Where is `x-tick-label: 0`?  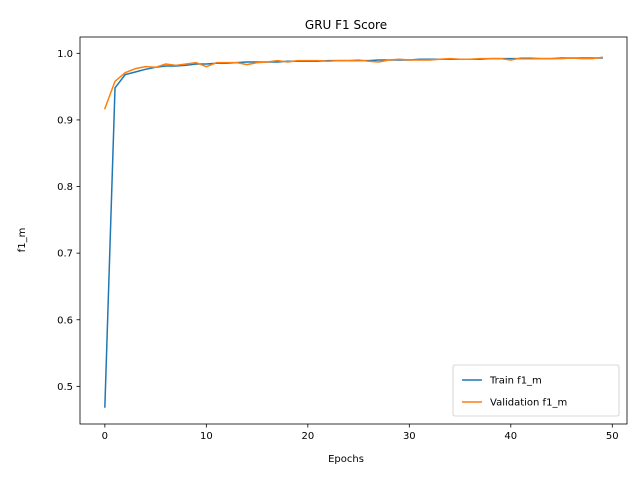
x-tick-label: 0 is located at coordinates (105, 436).